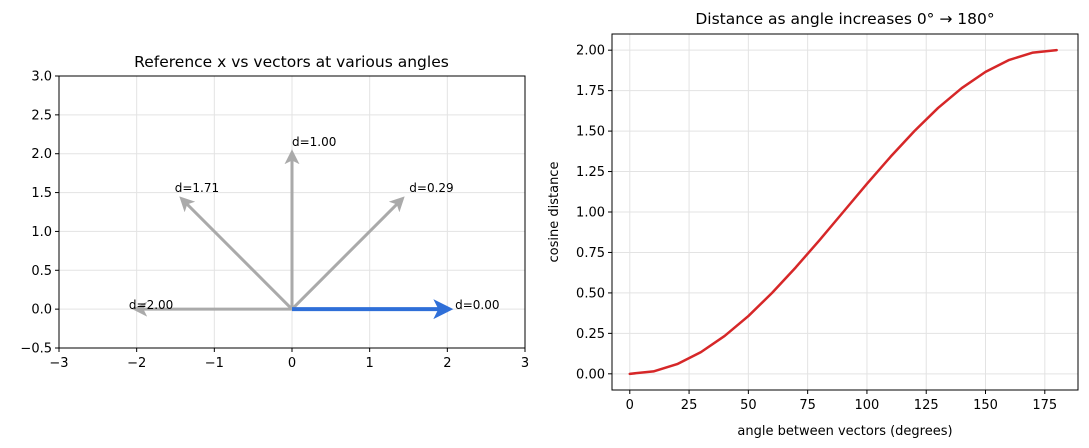  I want to click on distance-chart-ytick-label: 2.00, so click(590, 51).